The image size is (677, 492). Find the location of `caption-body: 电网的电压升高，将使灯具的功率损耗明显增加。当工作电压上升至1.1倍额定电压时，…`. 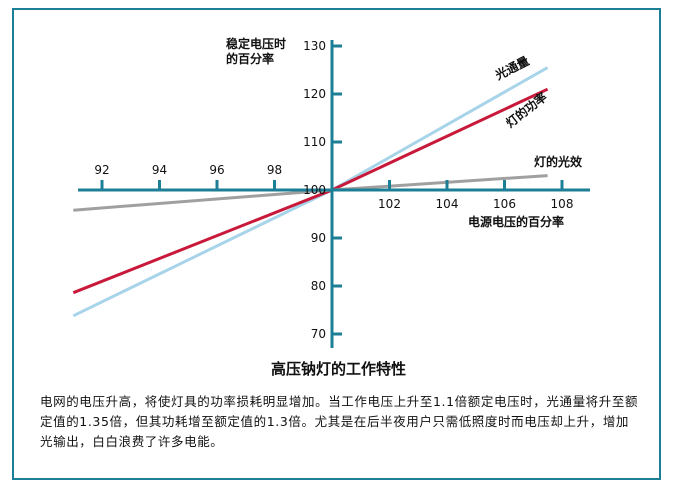

caption-body: 电网的电压升高，将使灯具的功率损耗明显增加。当工作电压上升至1.1倍额定电压时，… is located at coordinates (339, 421).